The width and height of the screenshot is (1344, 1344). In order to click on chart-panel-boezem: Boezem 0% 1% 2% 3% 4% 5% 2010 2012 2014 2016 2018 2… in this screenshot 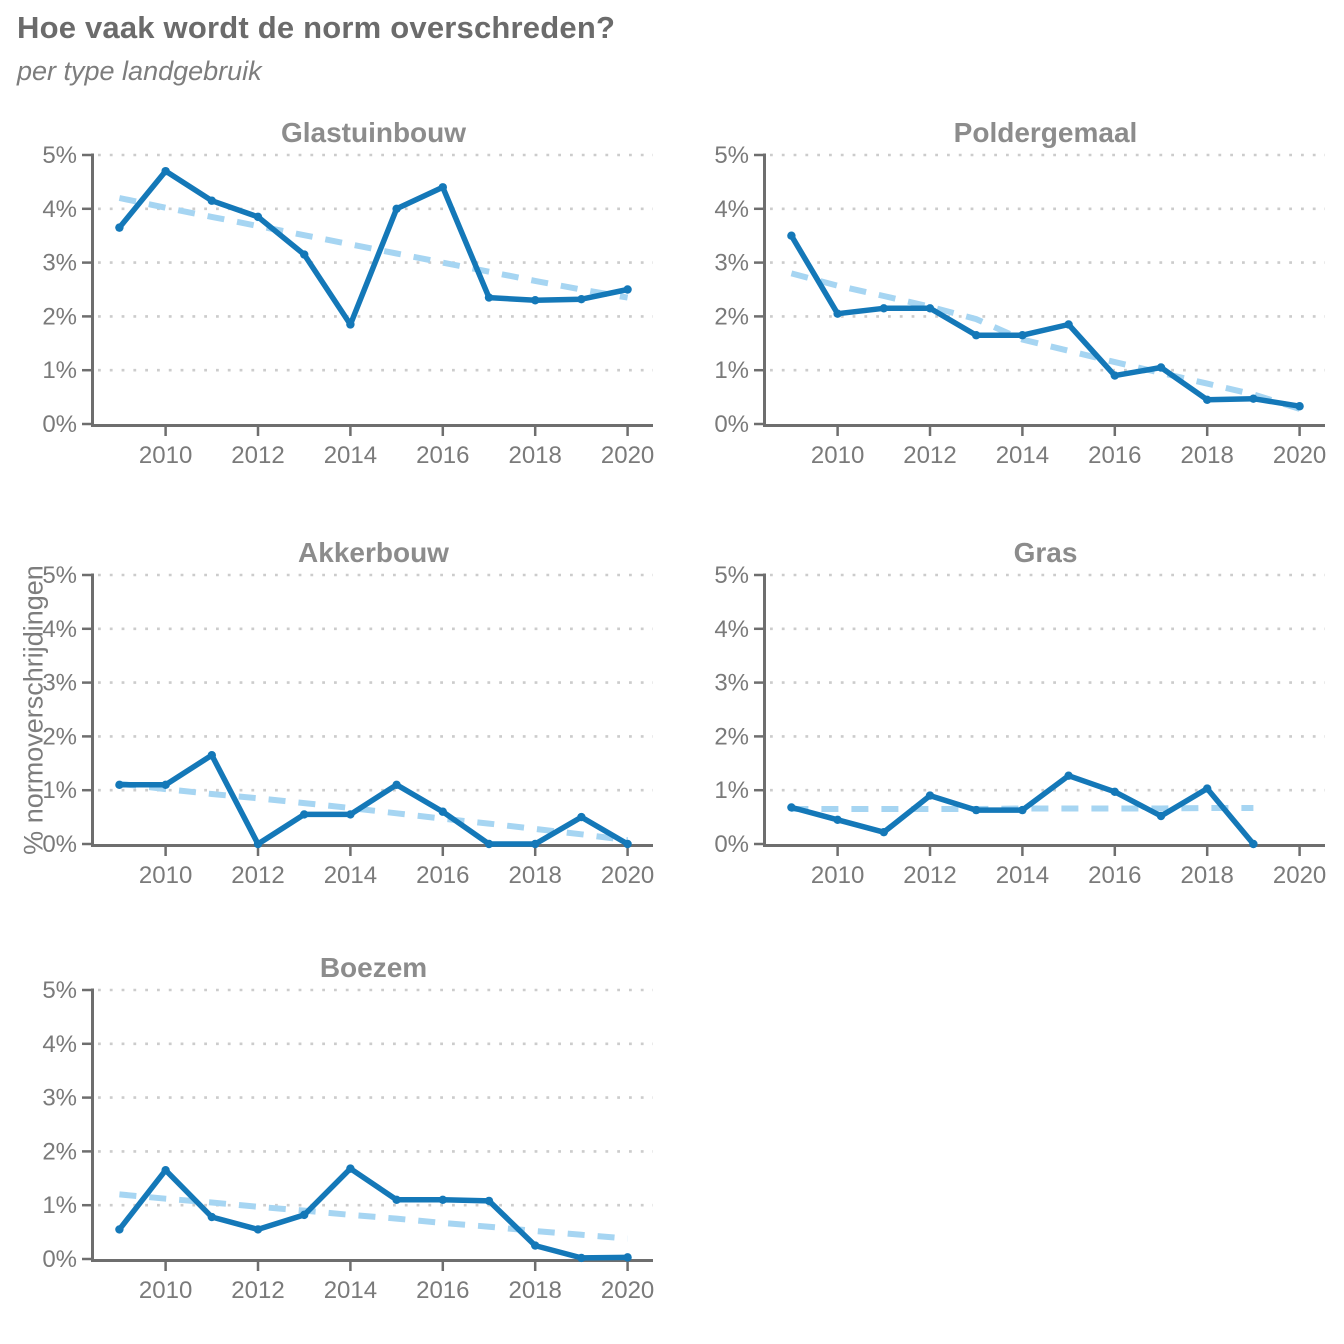, I will do `click(336, 1130)`.